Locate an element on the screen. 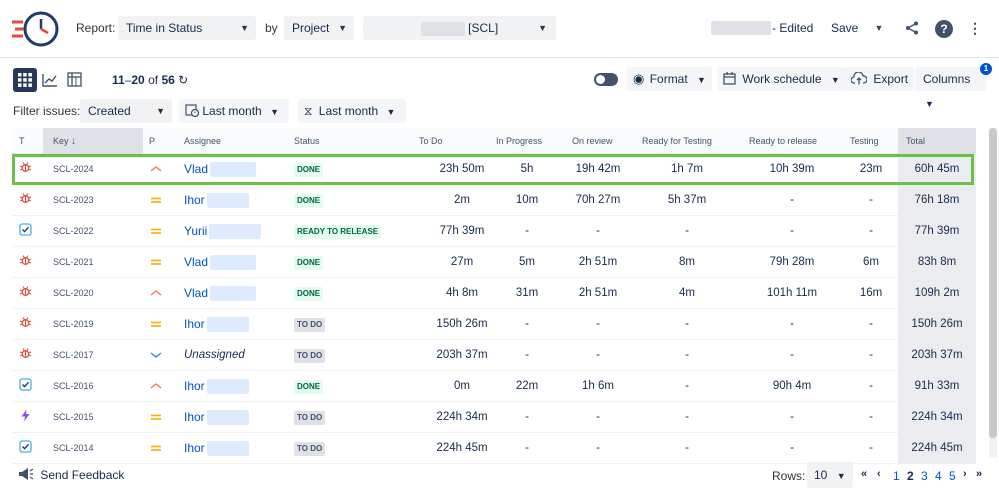  time-todo-cell: 224h 45m is located at coordinates (462, 448).